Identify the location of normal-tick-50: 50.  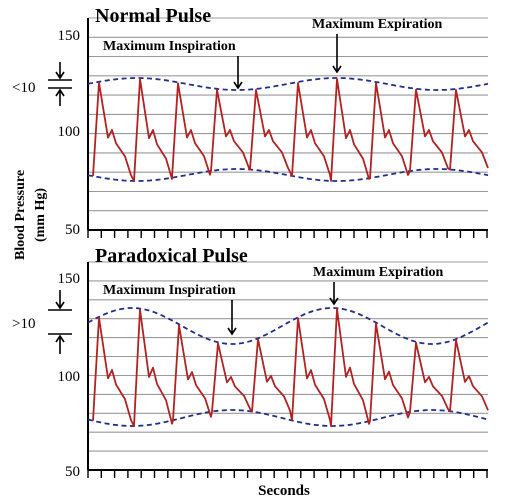
(72, 230).